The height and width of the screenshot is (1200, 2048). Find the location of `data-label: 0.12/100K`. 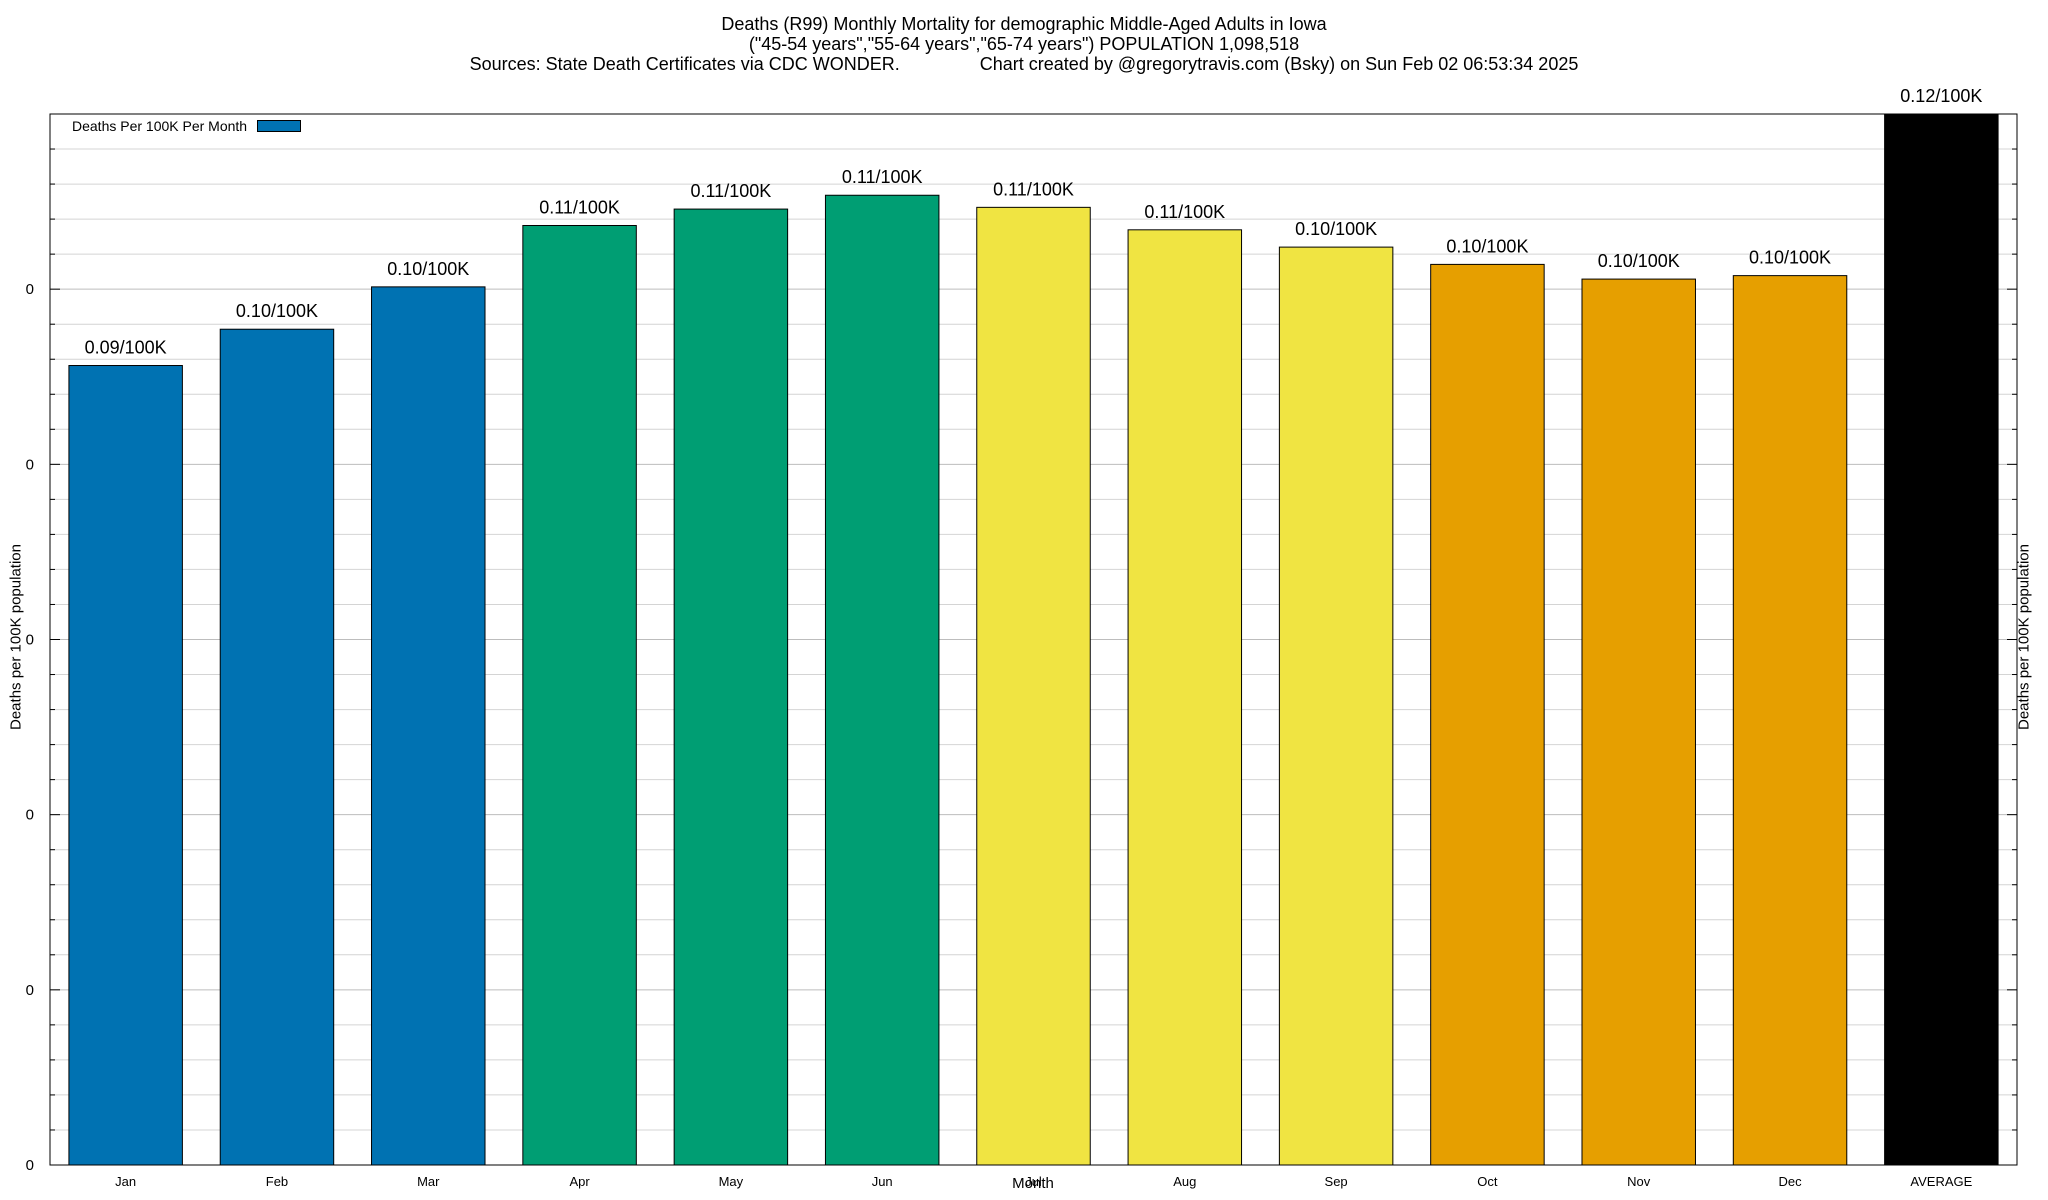

data-label: 0.12/100K is located at coordinates (1941, 96).